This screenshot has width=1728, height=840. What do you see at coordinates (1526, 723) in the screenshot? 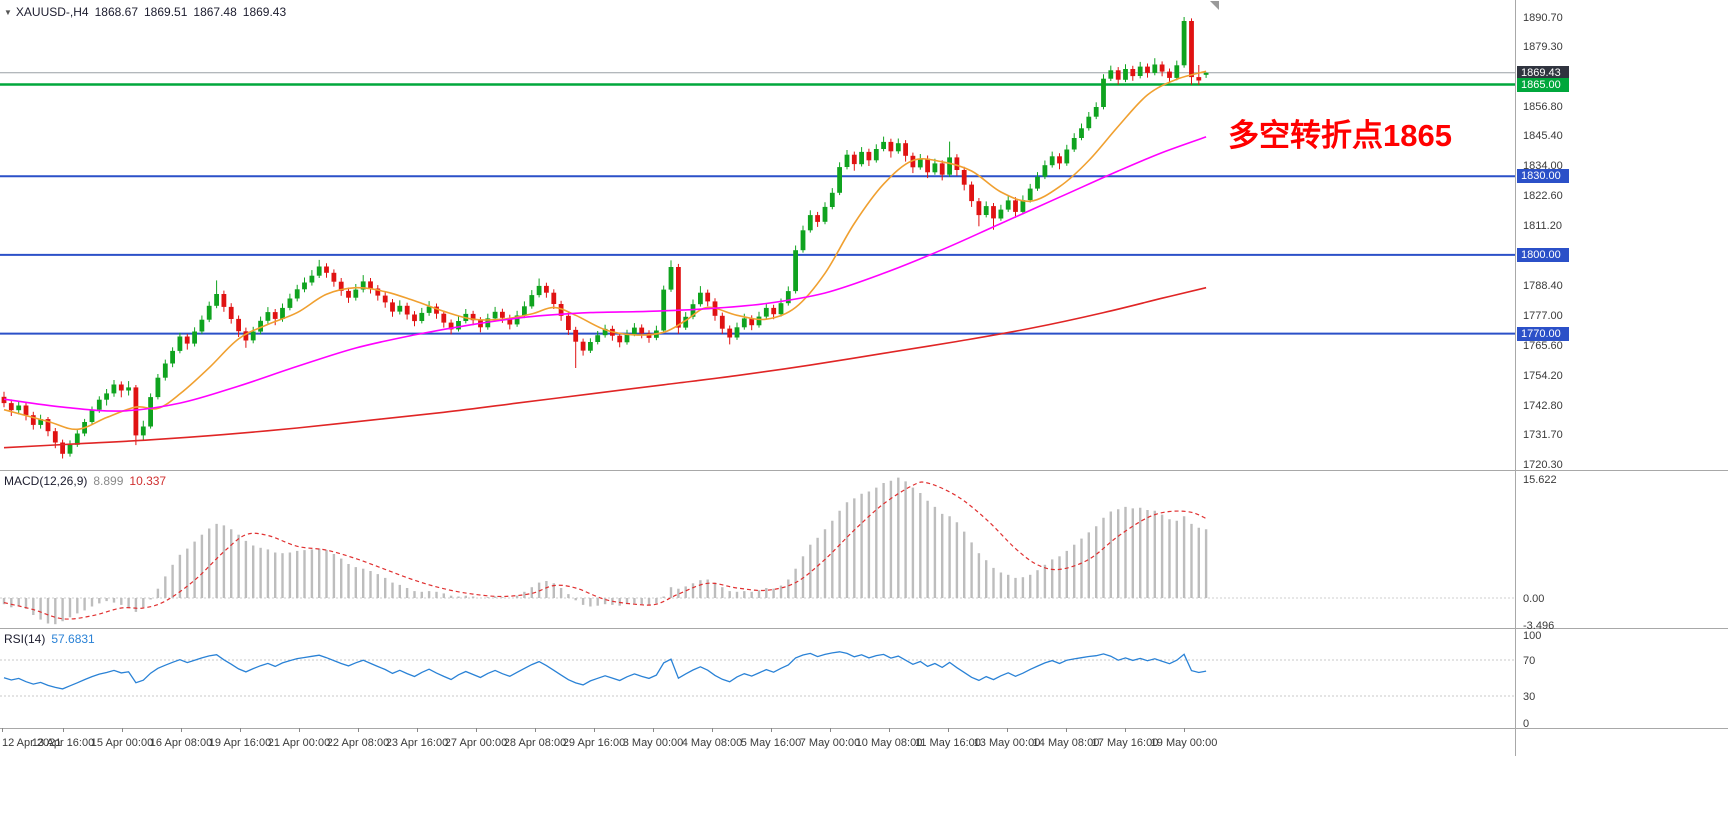
I see `rsi-axis-label: 0` at bounding box center [1526, 723].